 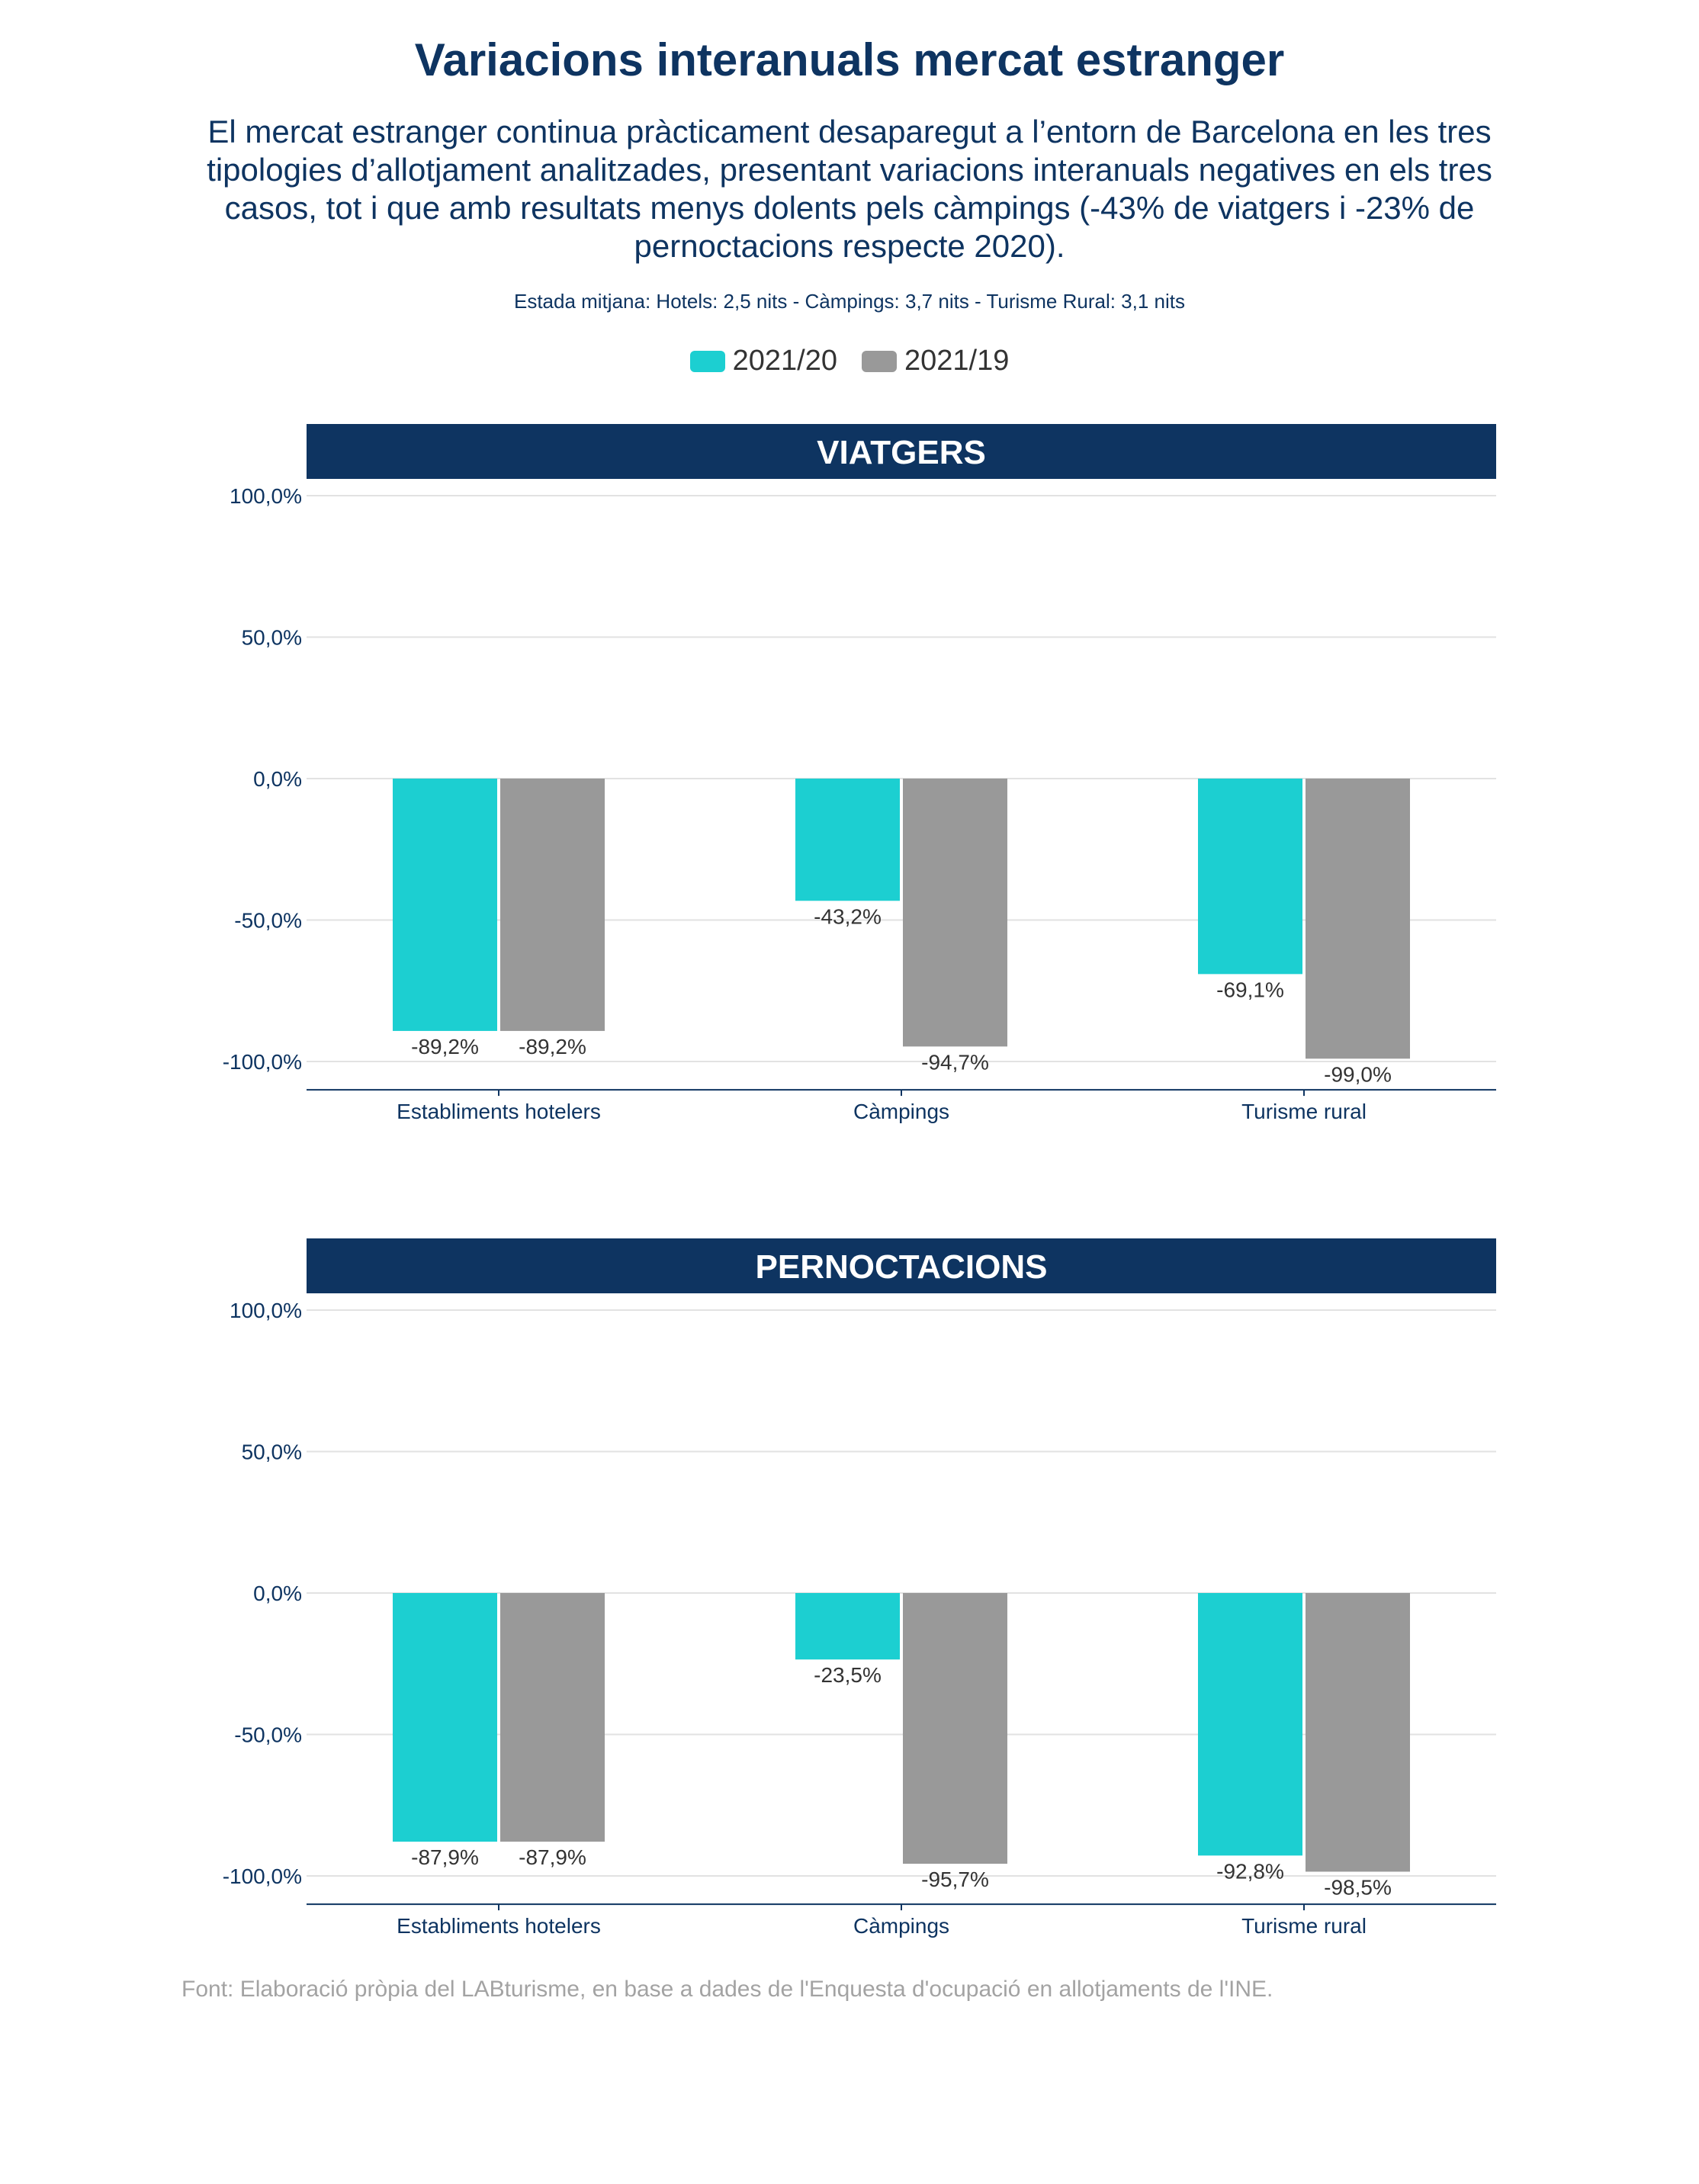 What do you see at coordinates (1250, 1871) in the screenshot?
I see `pernoctacions-data-label: -92,8%` at bounding box center [1250, 1871].